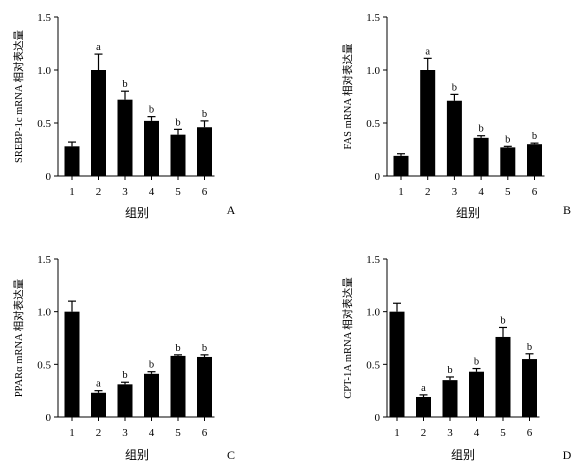 Image resolution: width=586 pixels, height=470 pixels. Describe the element at coordinates (231, 210) in the screenshot. I see `panel-label: A` at that location.